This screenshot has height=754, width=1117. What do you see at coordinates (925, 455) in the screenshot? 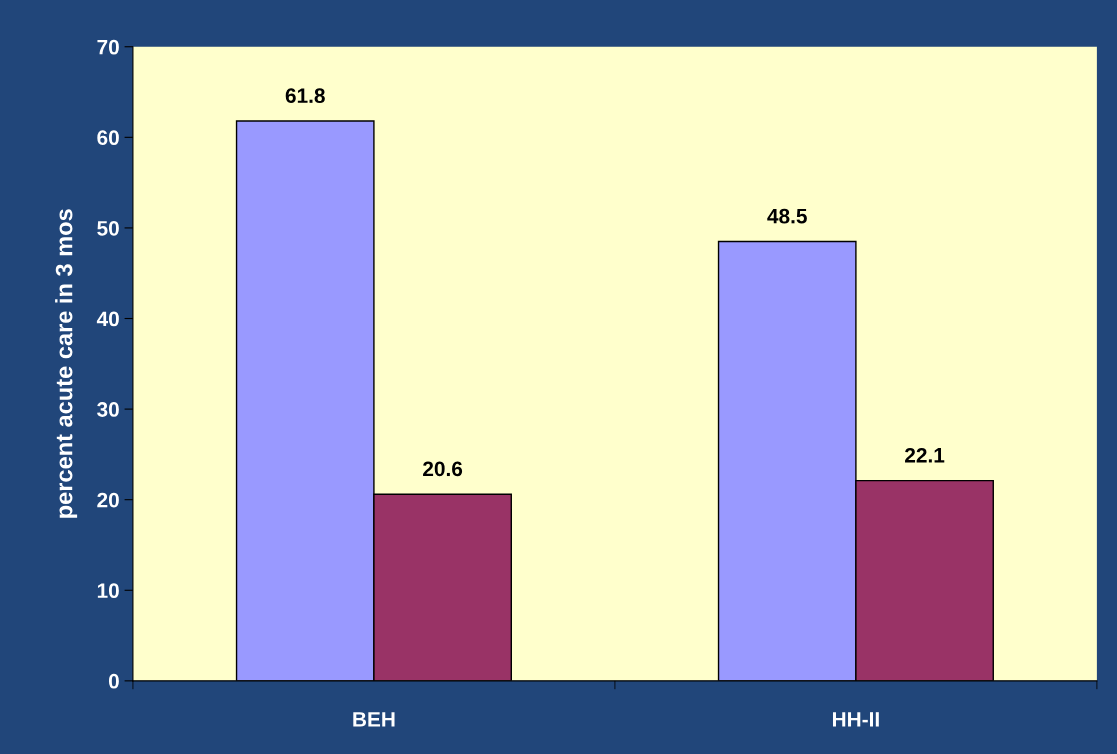
I see `data-label: 22.1` at bounding box center [925, 455].